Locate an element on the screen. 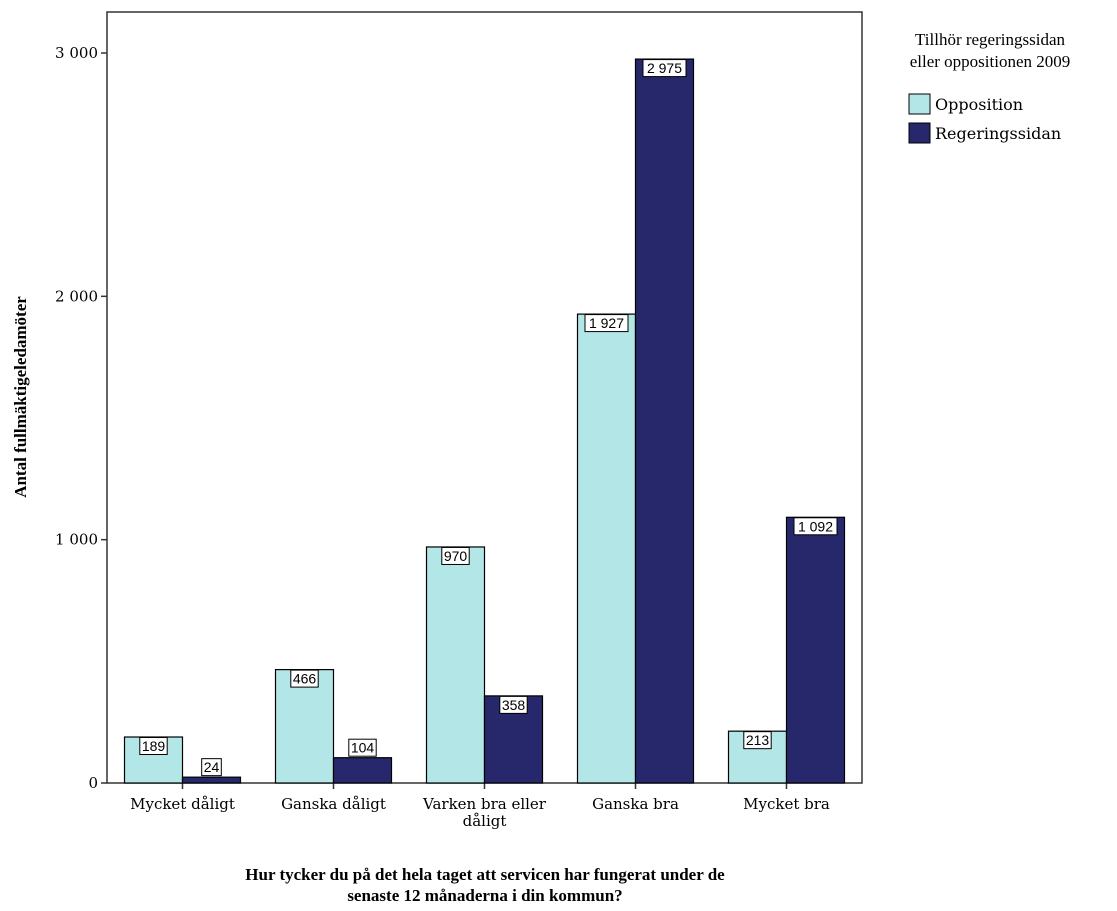  legend-label-opposition: Opposition is located at coordinates (979, 104).